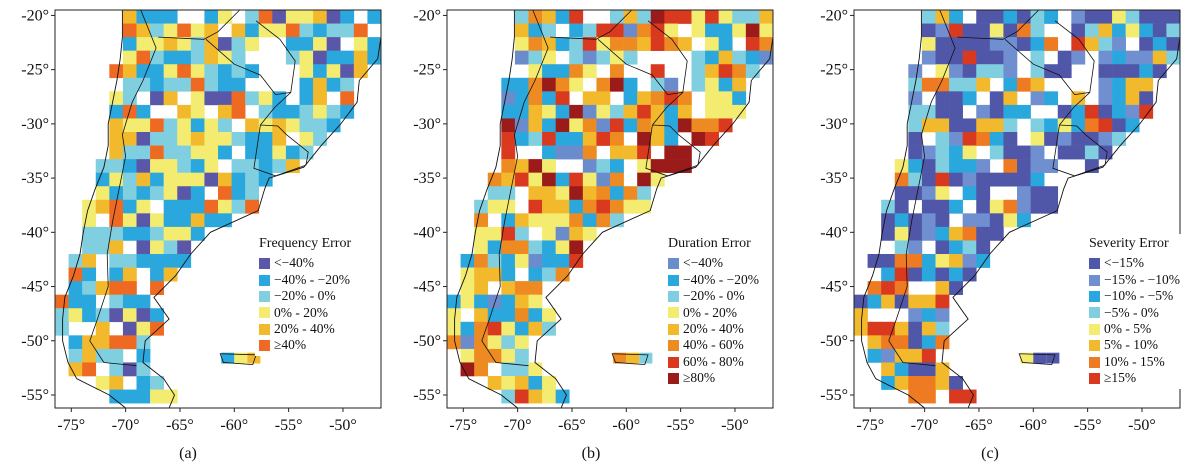  Describe the element at coordinates (990, 453) in the screenshot. I see `caption-c: (c)` at that location.